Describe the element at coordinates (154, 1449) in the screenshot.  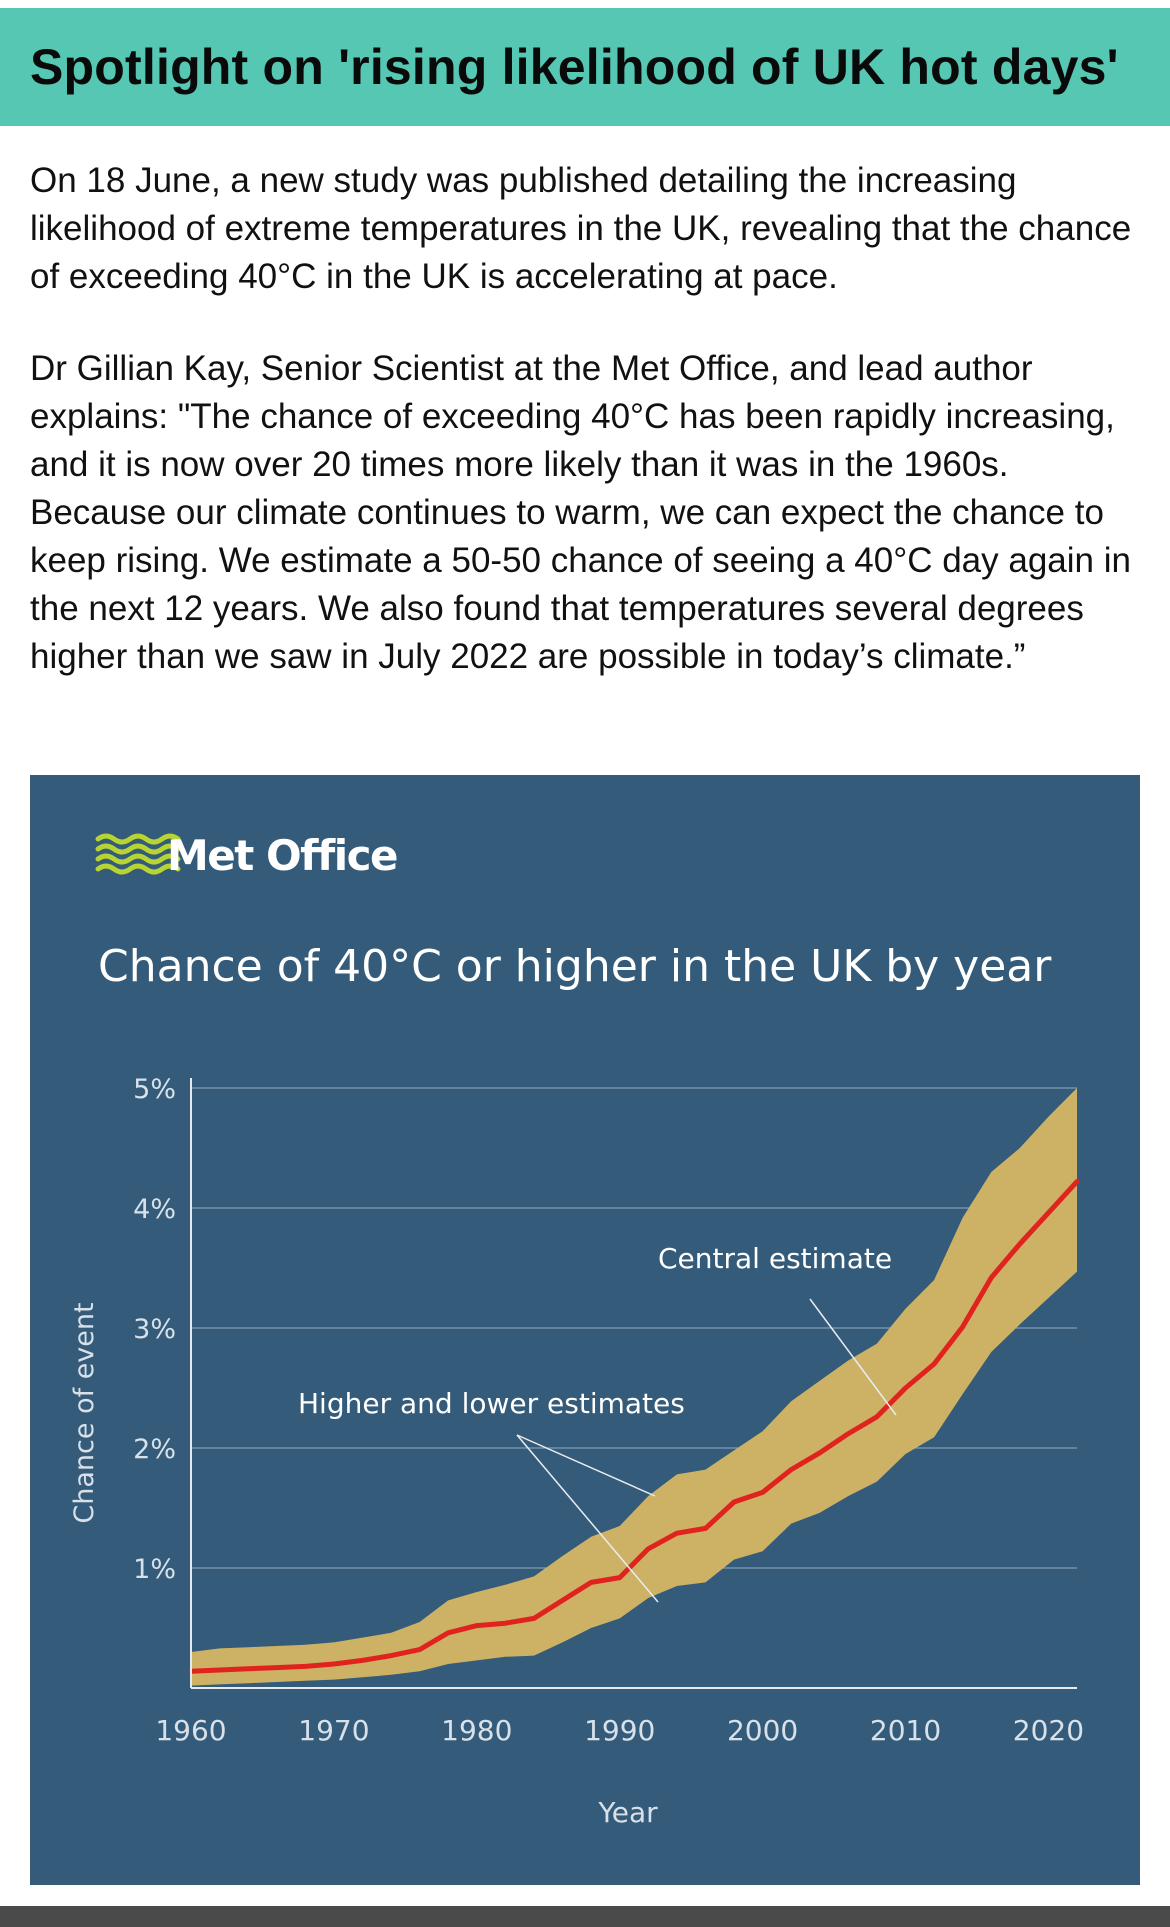
I see `y-tick-label: 2%` at that location.